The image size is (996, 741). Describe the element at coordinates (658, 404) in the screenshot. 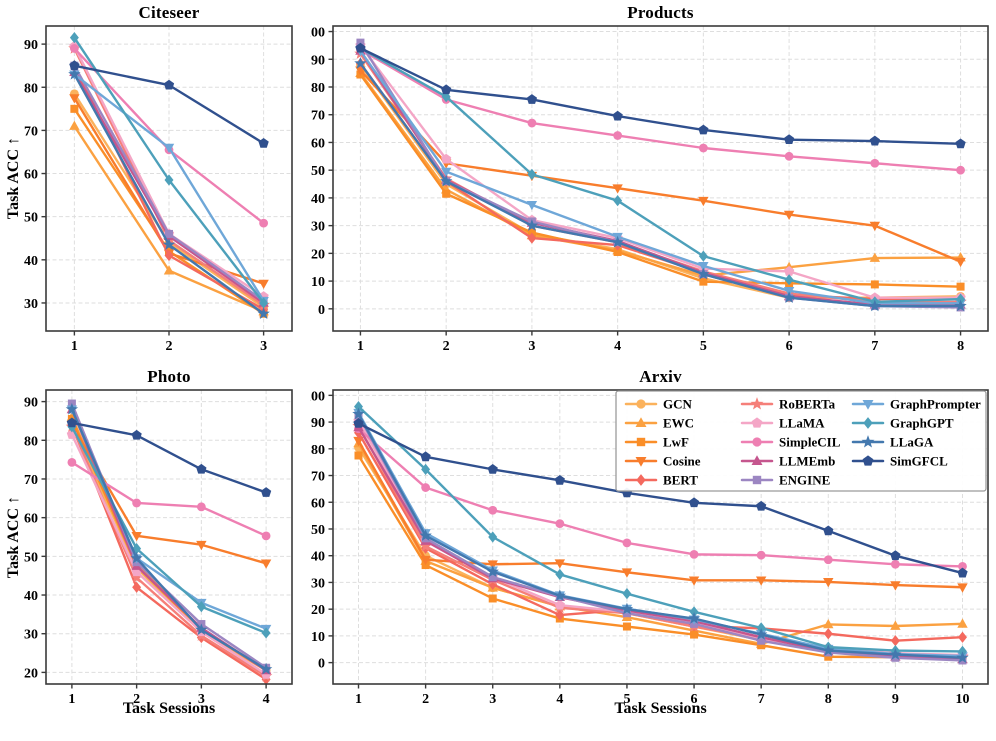

I see `legend-entry-GCN: GCN` at that location.